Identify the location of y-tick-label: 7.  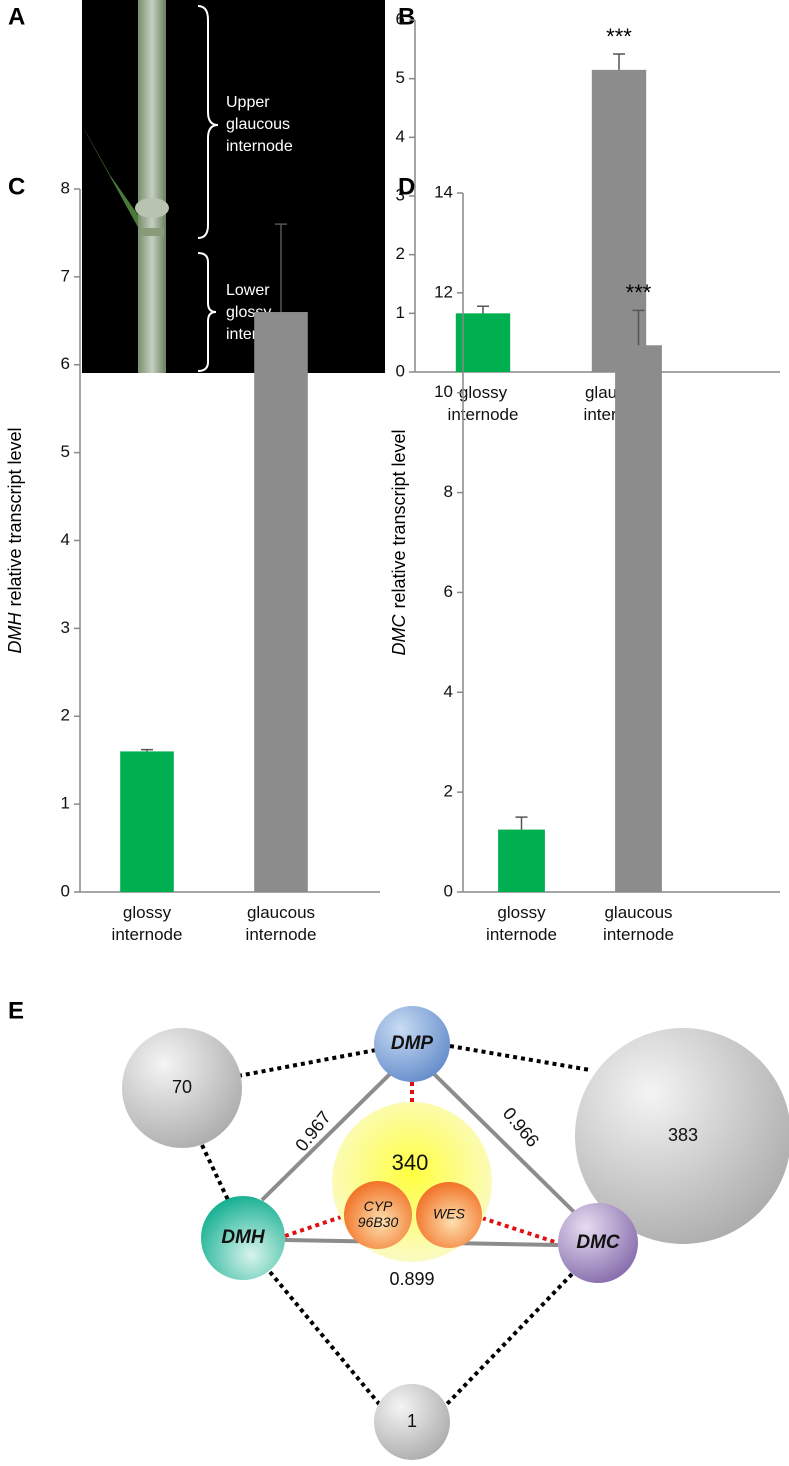
(65, 275).